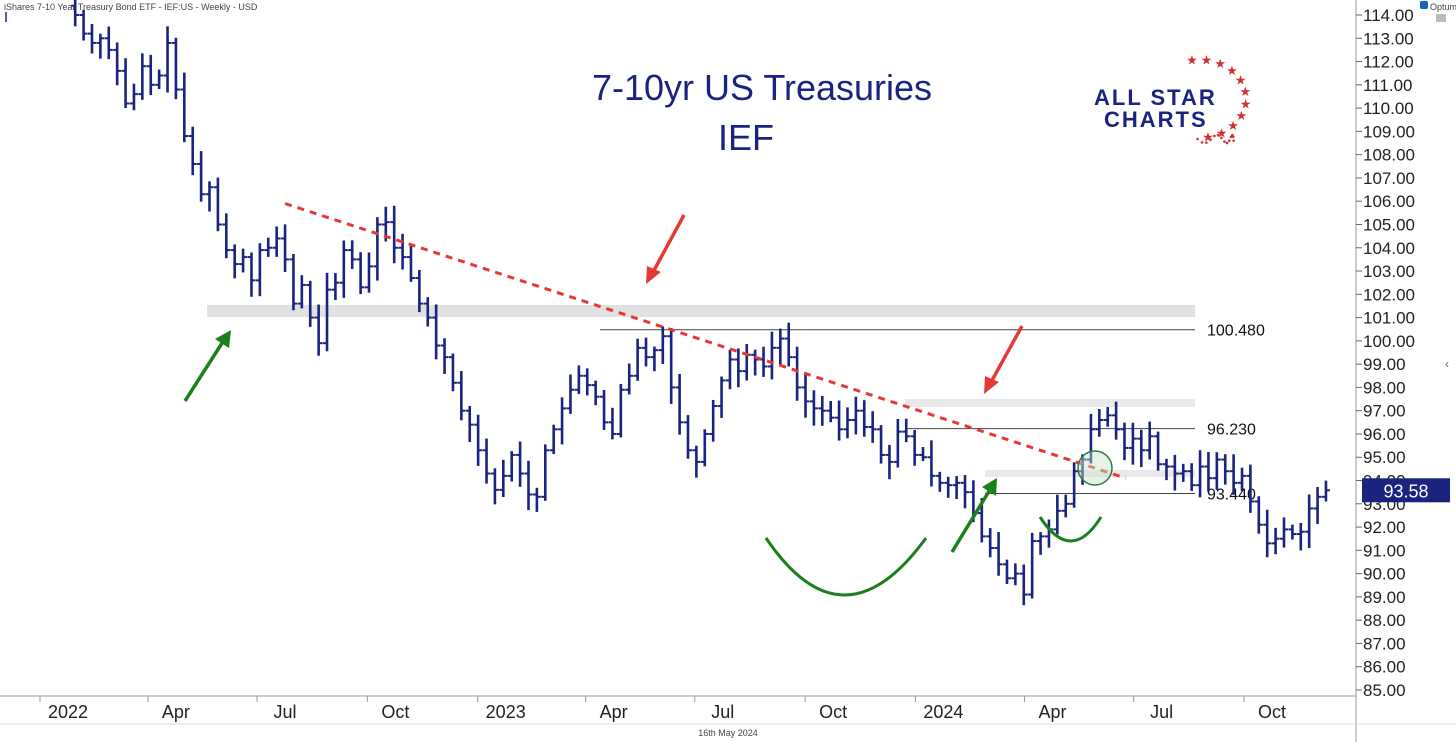  Describe the element at coordinates (1272, 712) in the screenshot. I see `x-tick-label: Oct` at that location.